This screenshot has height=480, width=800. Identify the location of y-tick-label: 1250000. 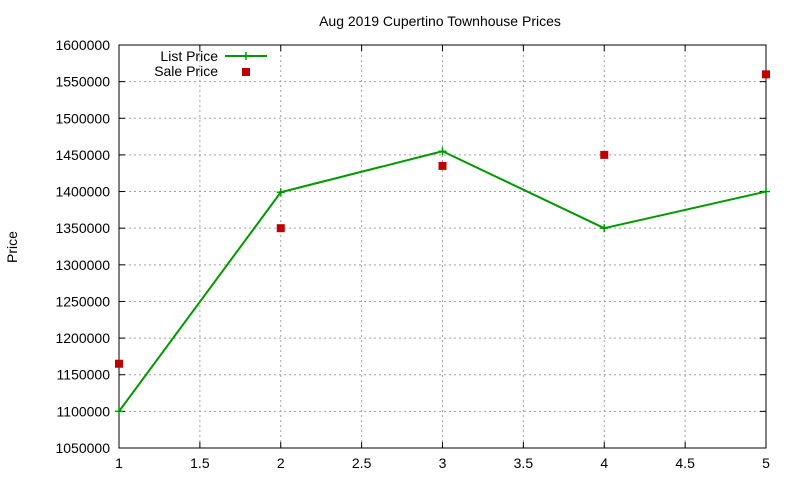
(82, 301).